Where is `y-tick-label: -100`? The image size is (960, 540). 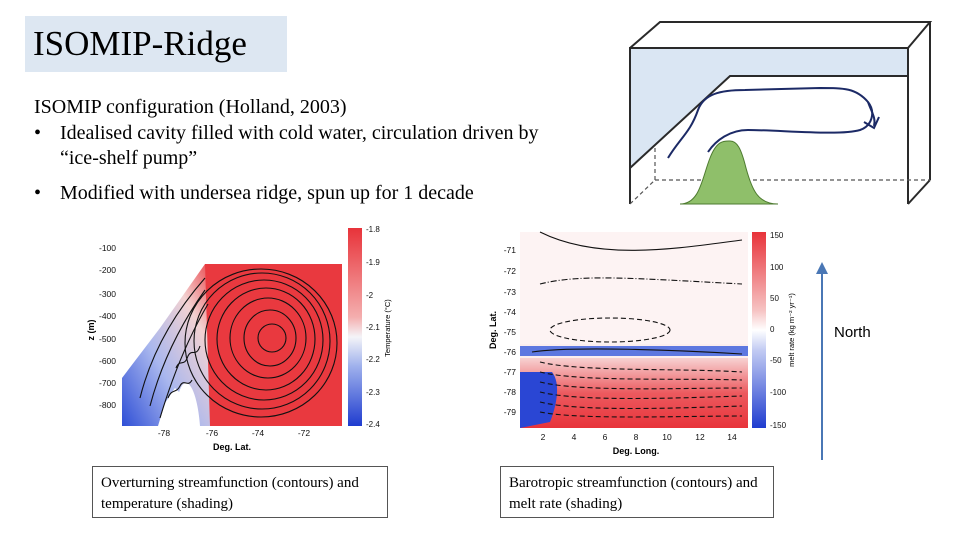 y-tick-label: -100 is located at coordinates (107, 248).